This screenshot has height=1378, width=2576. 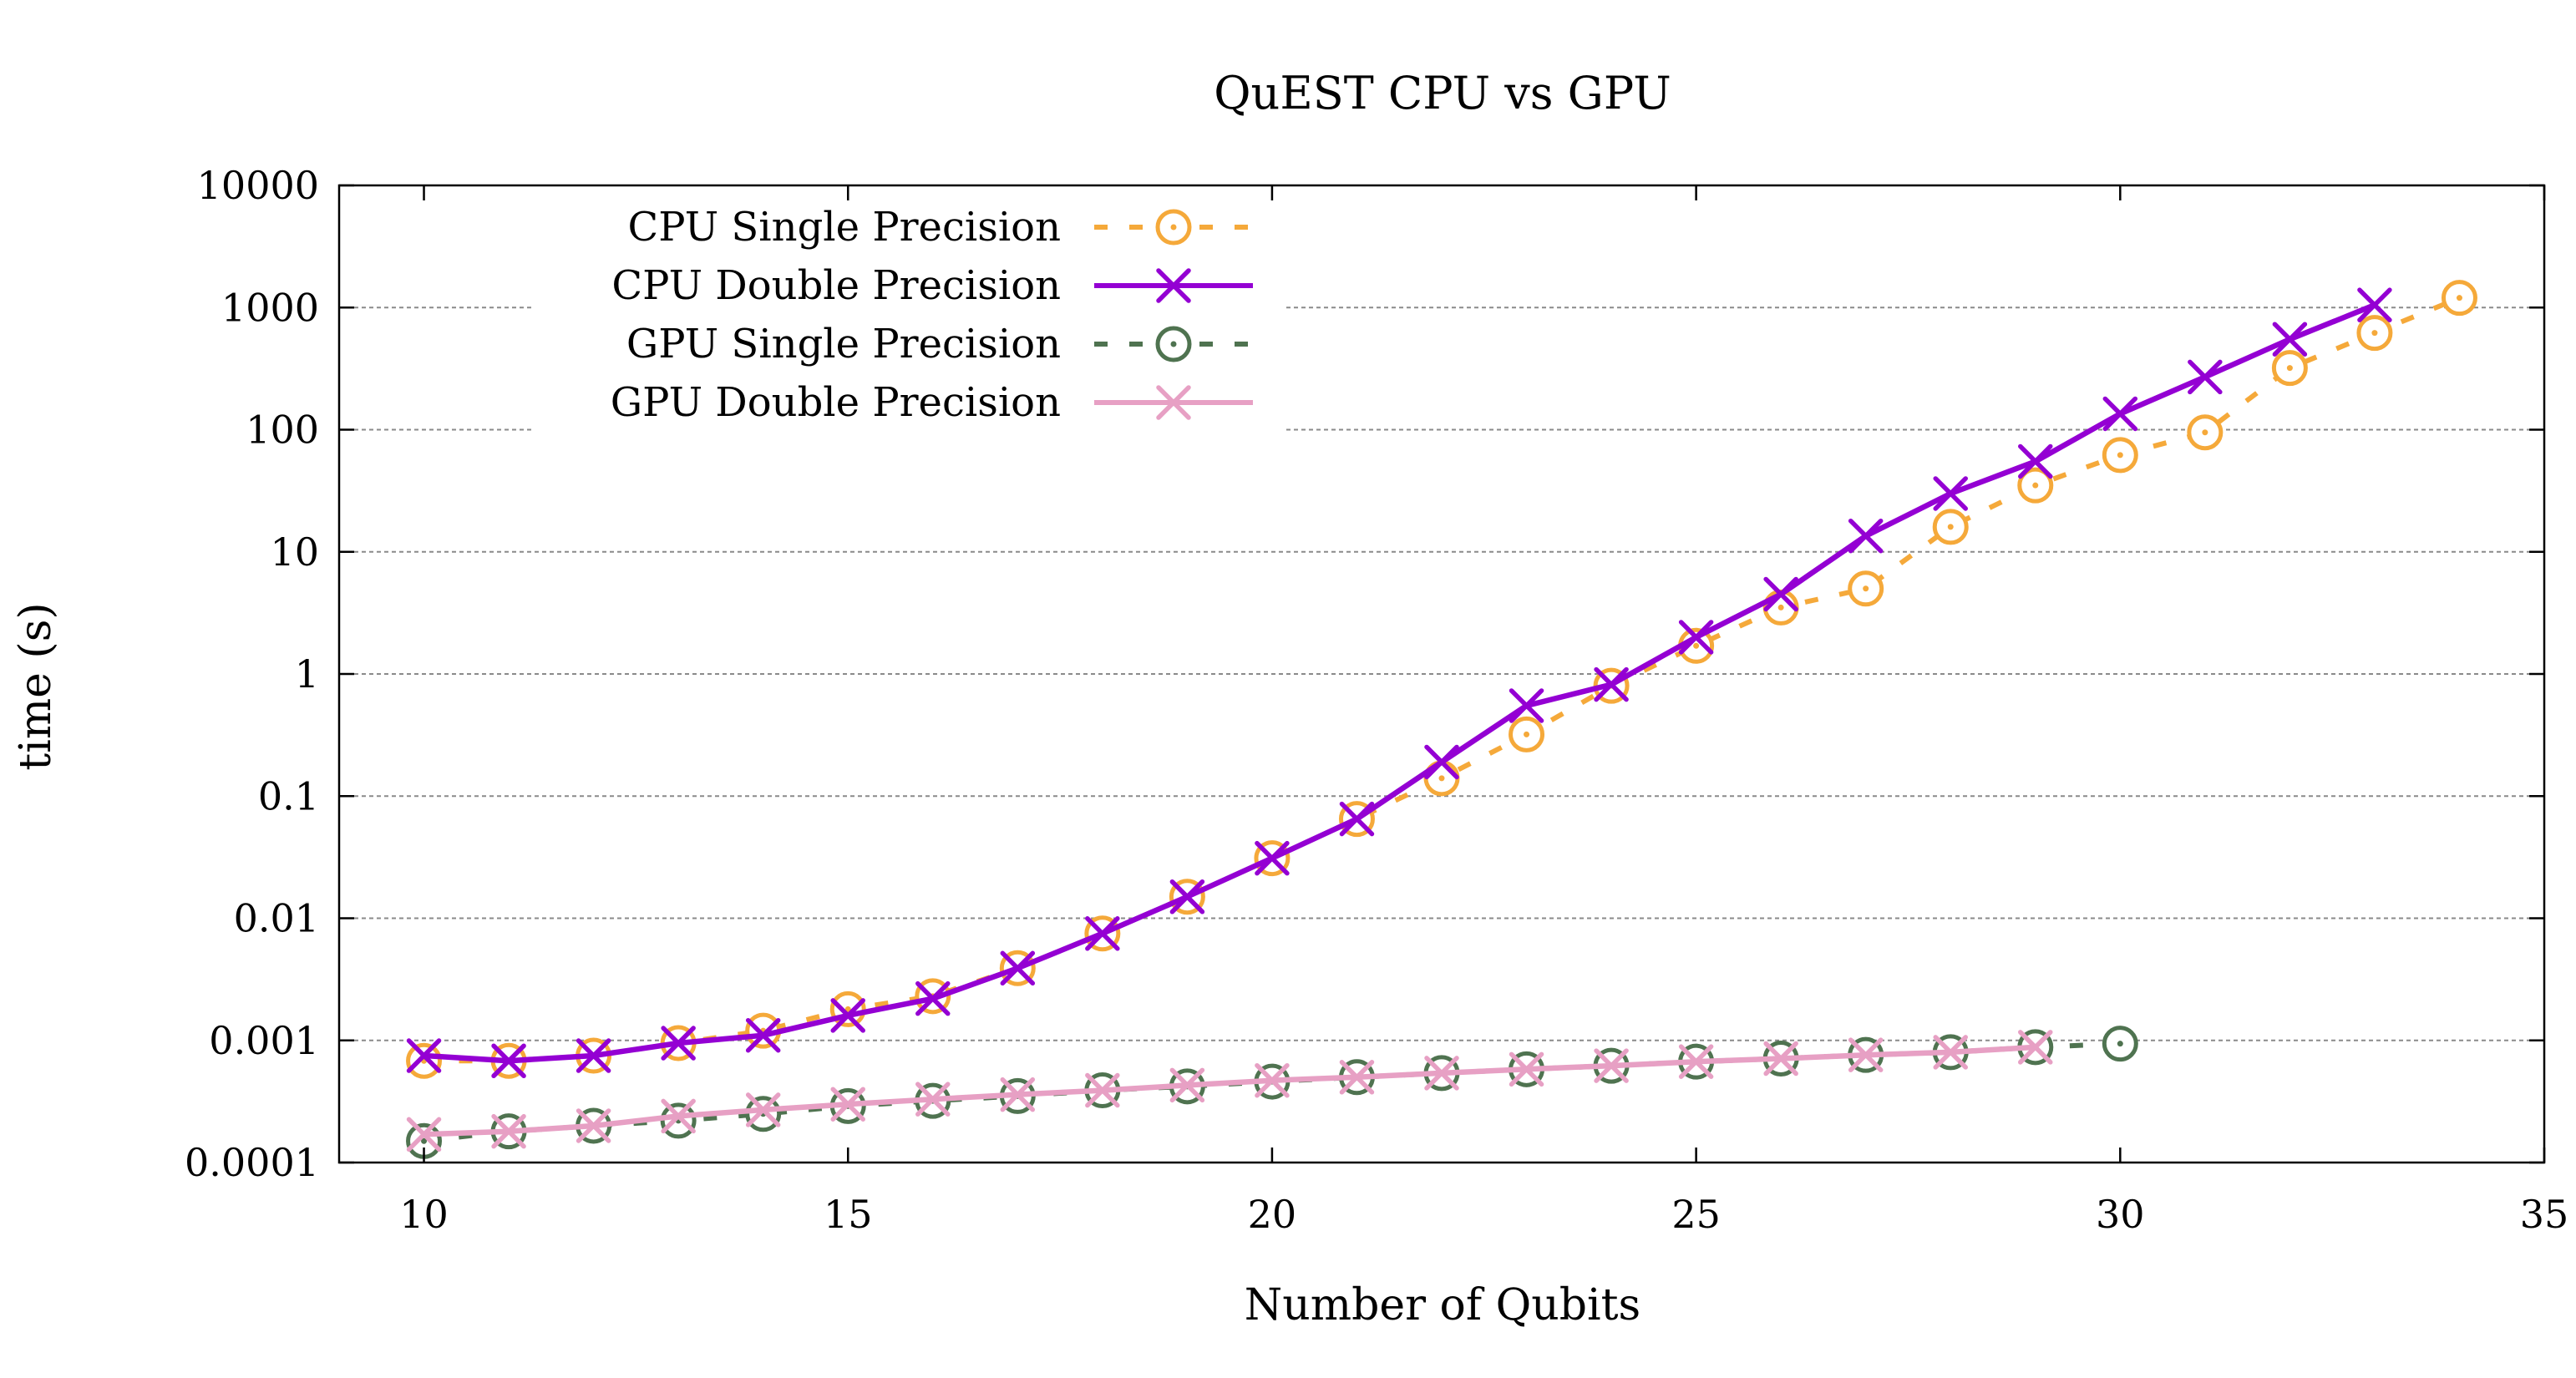 I want to click on x-tick-label: 35, so click(x=2544, y=1214).